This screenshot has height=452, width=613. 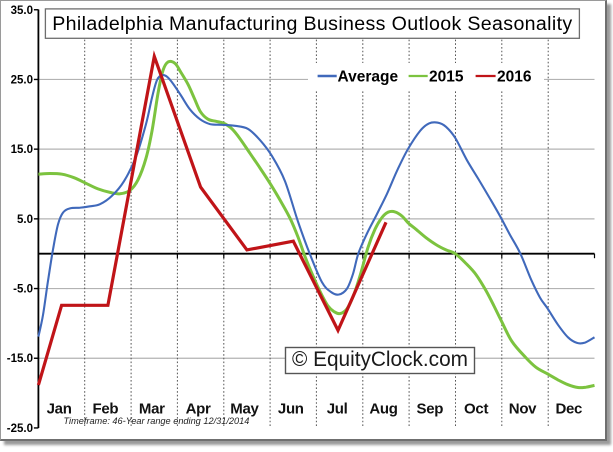 What do you see at coordinates (514, 77) in the screenshot?
I see `svg-text: 2016` at bounding box center [514, 77].